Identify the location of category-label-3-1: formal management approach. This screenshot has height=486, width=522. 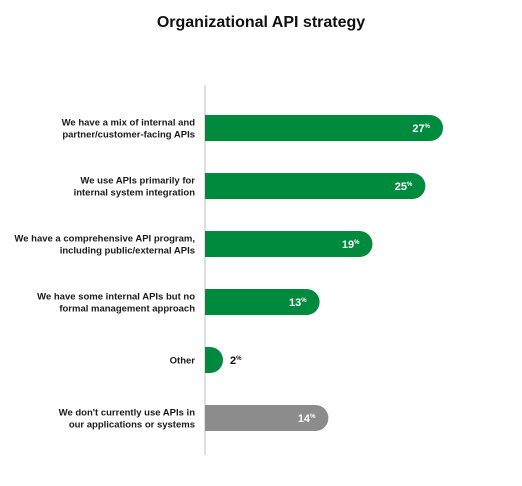
(127, 309).